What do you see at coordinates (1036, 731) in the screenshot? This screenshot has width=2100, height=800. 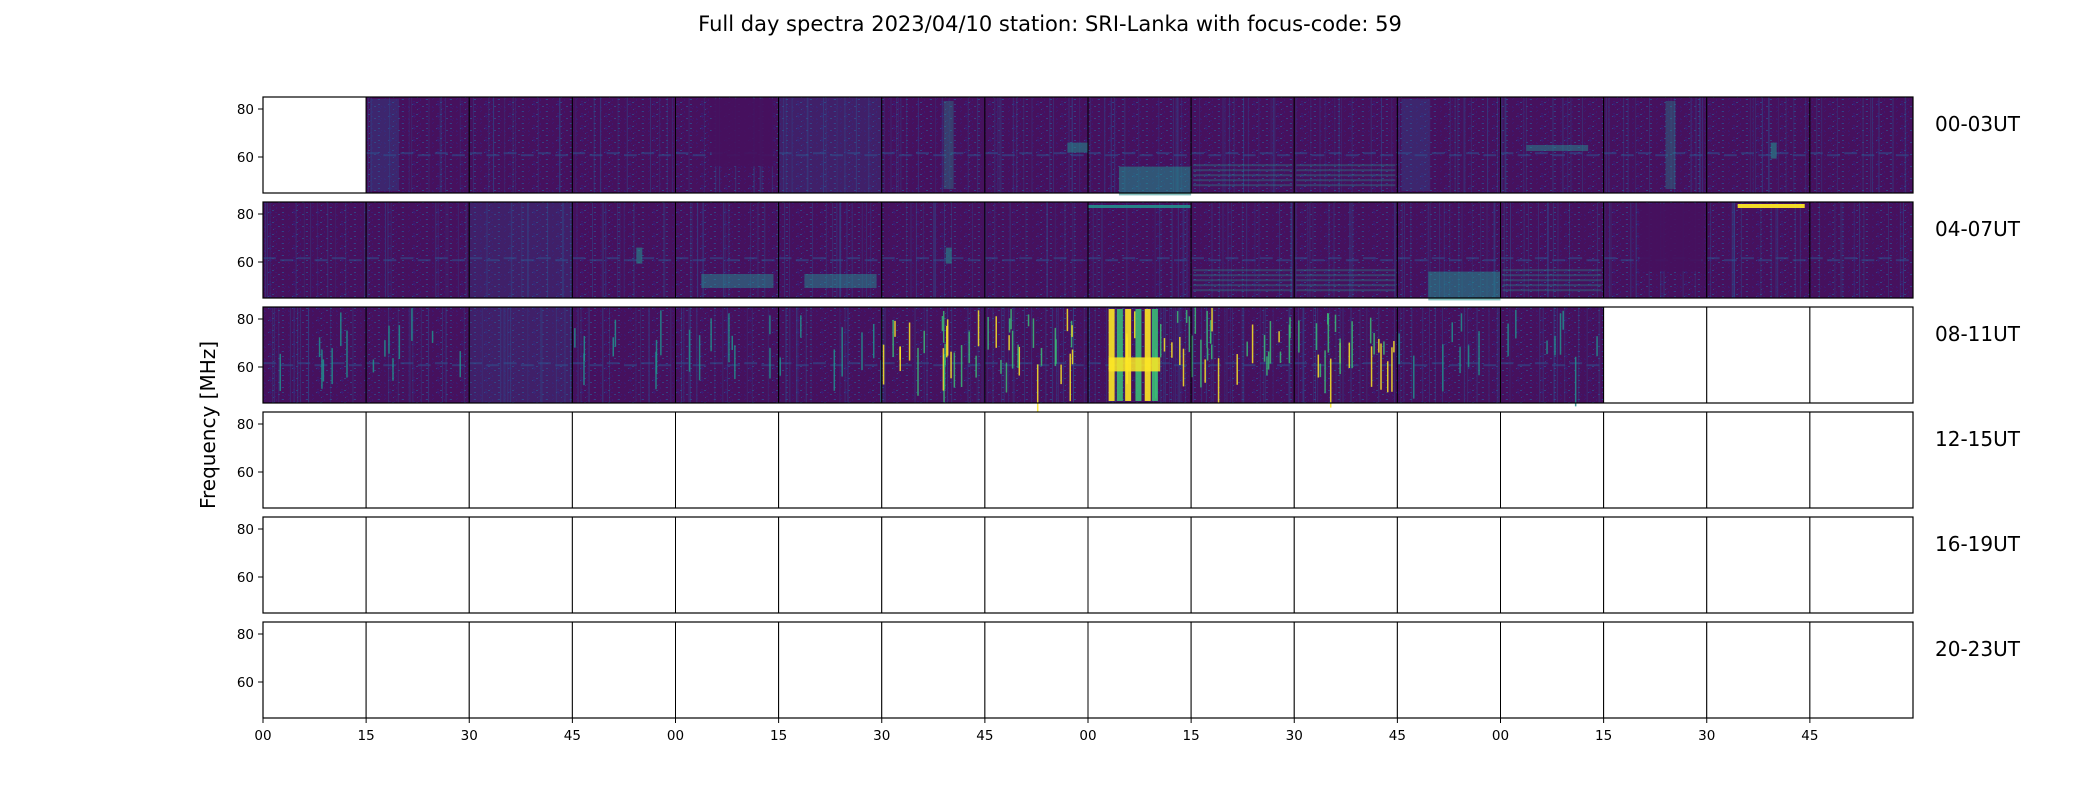 I see `x-axis-ticks: 00 15 30 45 00 15 30 45 00 15 30 45 00 15 30 45` at bounding box center [1036, 731].